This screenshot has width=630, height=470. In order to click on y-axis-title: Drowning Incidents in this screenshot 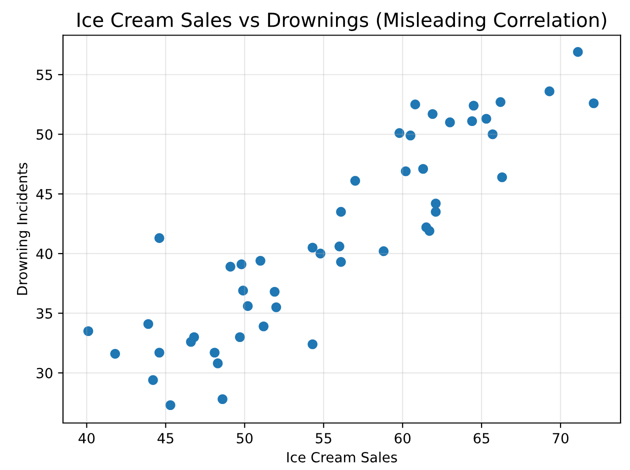, I will do `click(23, 228)`.